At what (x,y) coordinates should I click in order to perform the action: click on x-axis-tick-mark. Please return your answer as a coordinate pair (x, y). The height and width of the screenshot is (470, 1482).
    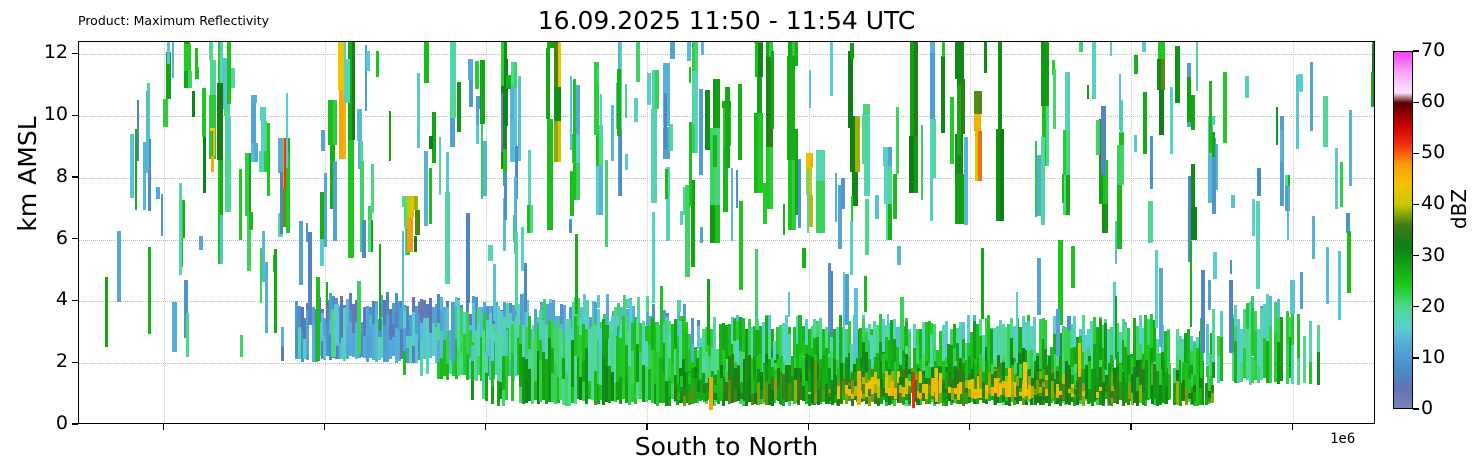
    Looking at the image, I should click on (486, 427).